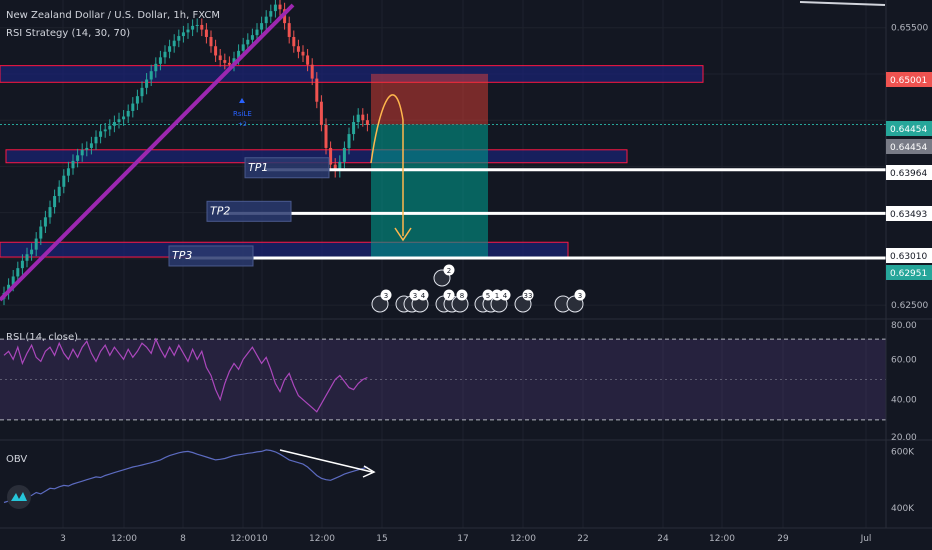 The height and width of the screenshot is (550, 932). I want to click on tp-label: TP2, so click(220, 210).